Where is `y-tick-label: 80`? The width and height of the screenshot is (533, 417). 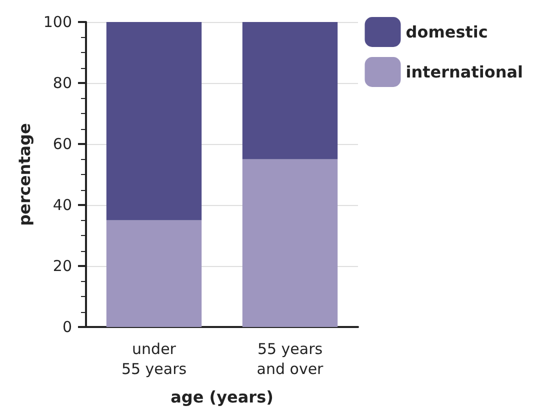 y-tick-label: 80 is located at coordinates (62, 83).